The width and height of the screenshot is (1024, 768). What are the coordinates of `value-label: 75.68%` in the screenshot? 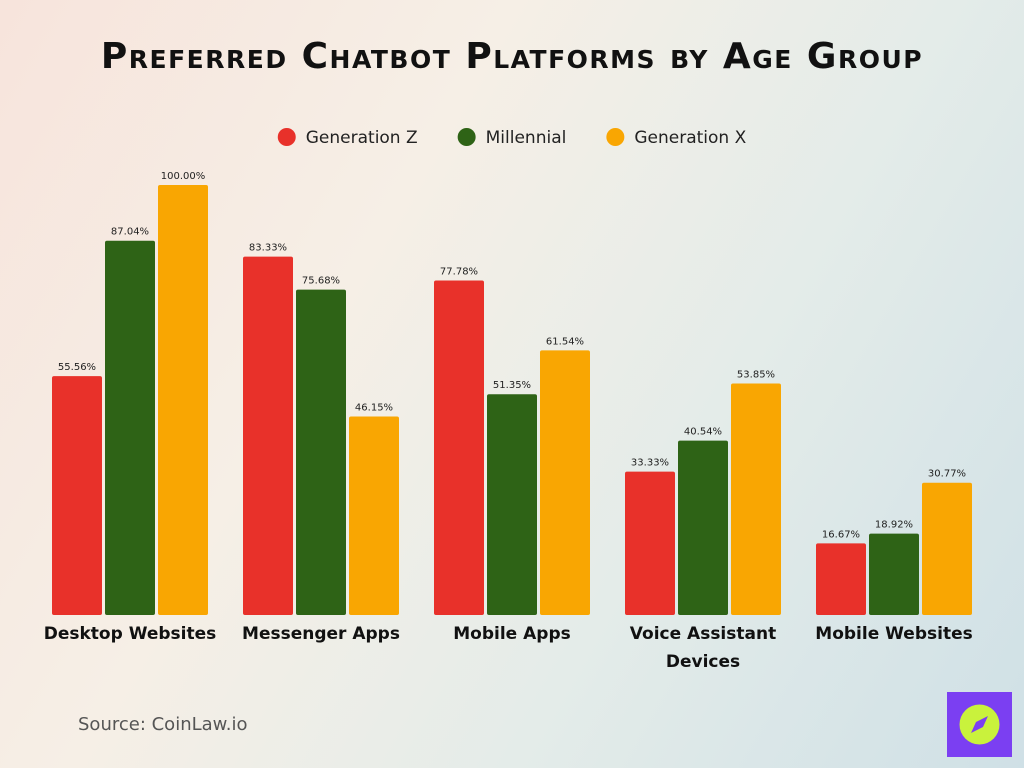 It's located at (321, 281).